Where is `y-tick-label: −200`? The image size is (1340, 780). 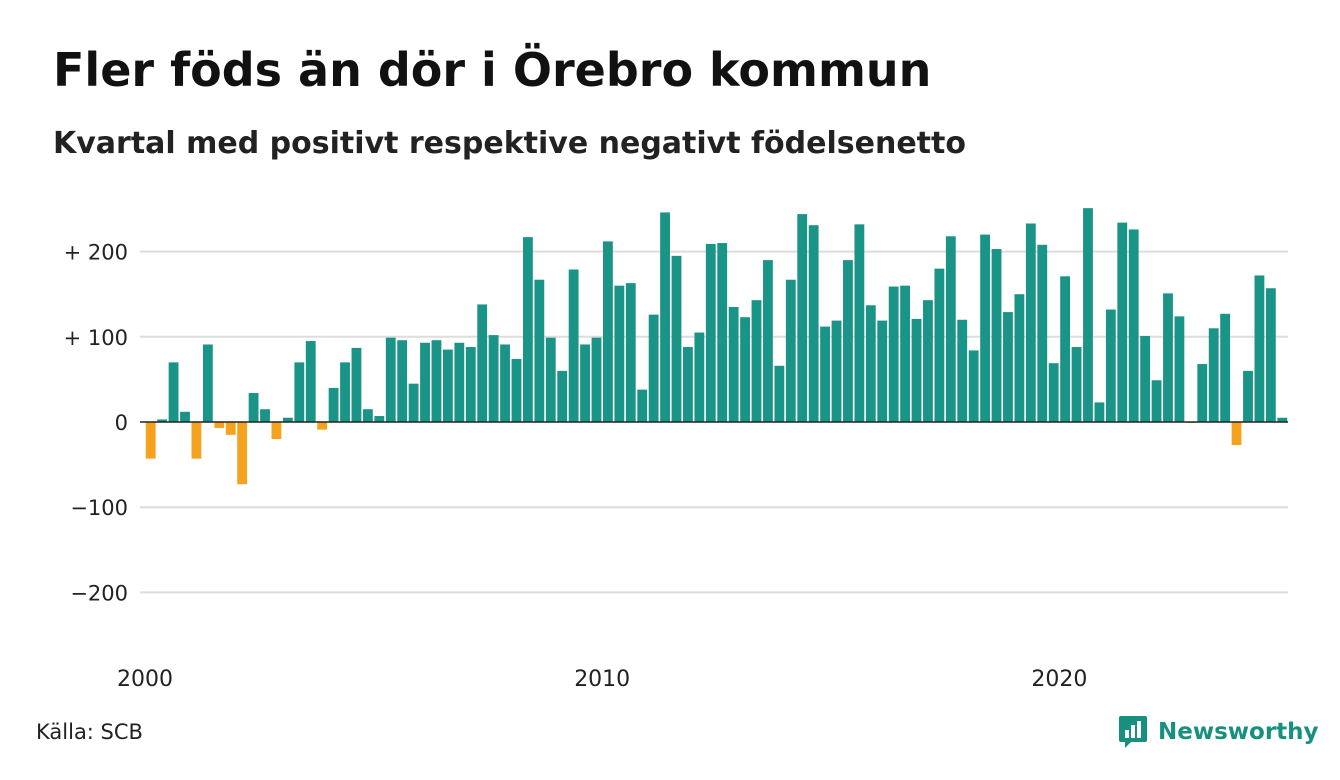 y-tick-label: −200 is located at coordinates (99, 593).